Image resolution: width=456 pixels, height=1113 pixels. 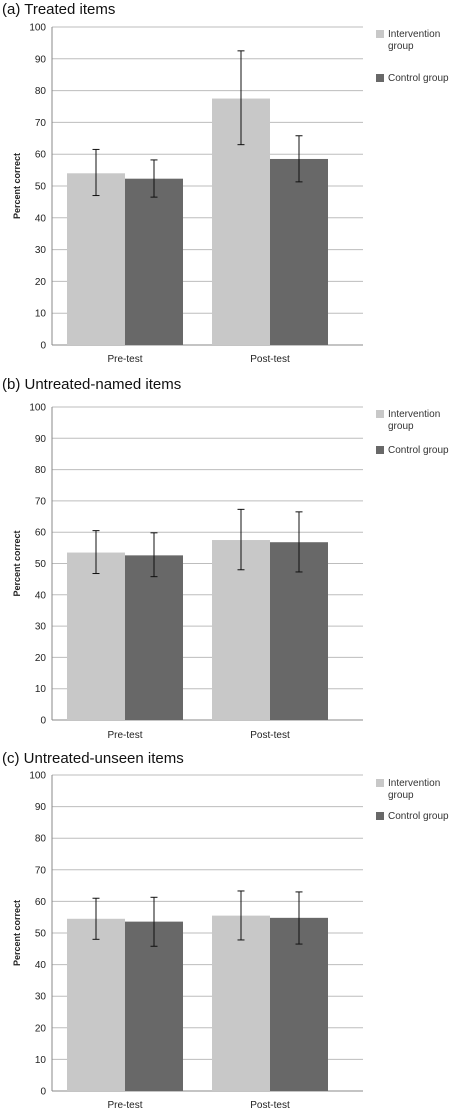 I want to click on chart-title: (a) Treated items, so click(x=58, y=9).